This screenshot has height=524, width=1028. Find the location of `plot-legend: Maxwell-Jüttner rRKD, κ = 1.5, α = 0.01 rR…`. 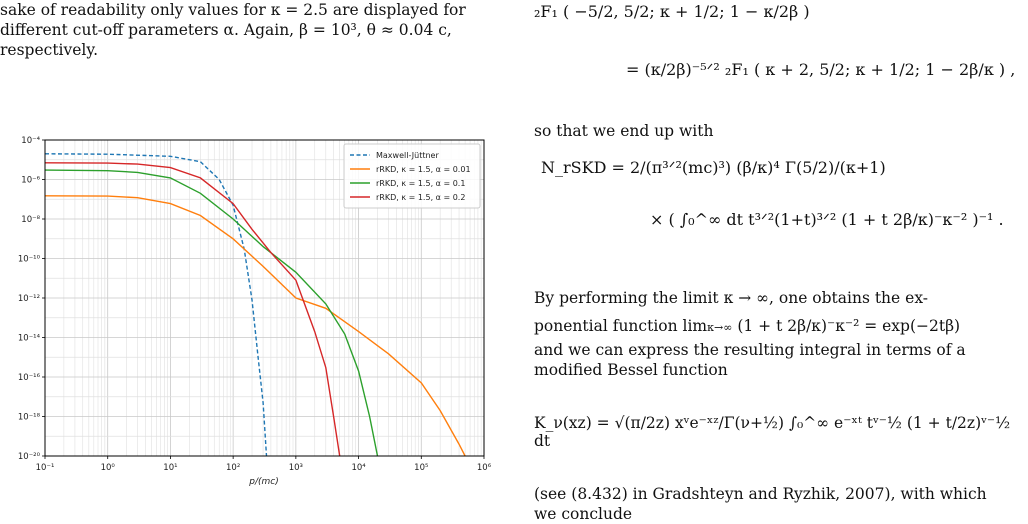

plot-legend: Maxwell-Jüttner rRKD, κ = 1.5, α = 0.01 rR… is located at coordinates (412, 176).